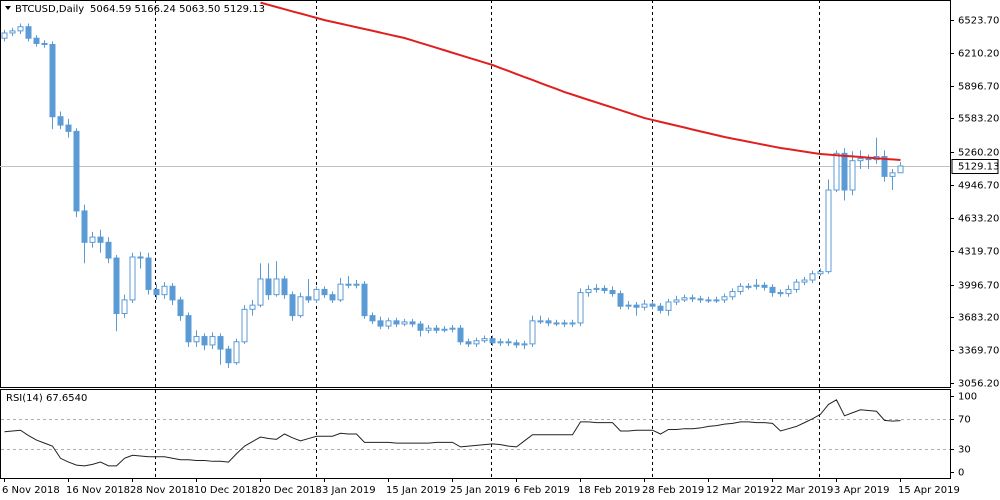 The height and width of the screenshot is (500, 1000). What do you see at coordinates (861, 490) in the screenshot?
I see `x-tick-label: 3 Apr 2019` at bounding box center [861, 490].